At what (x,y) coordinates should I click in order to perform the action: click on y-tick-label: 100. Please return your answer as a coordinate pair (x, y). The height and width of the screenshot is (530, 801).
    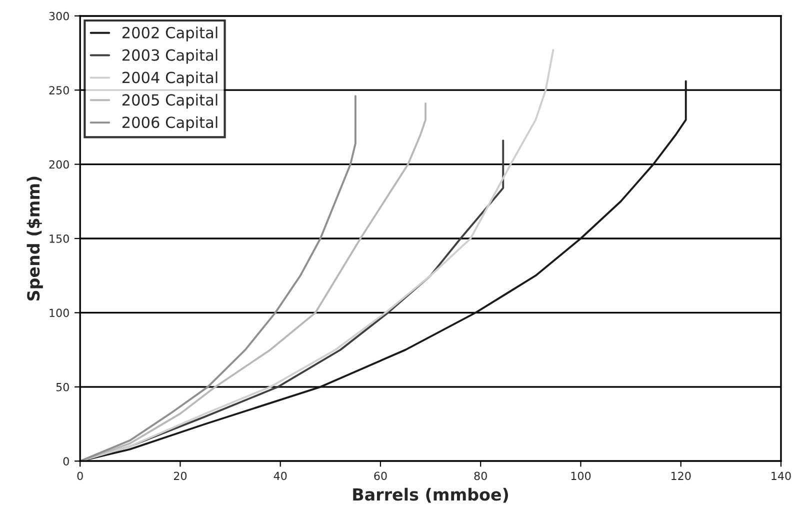
    Looking at the image, I should click on (59, 313).